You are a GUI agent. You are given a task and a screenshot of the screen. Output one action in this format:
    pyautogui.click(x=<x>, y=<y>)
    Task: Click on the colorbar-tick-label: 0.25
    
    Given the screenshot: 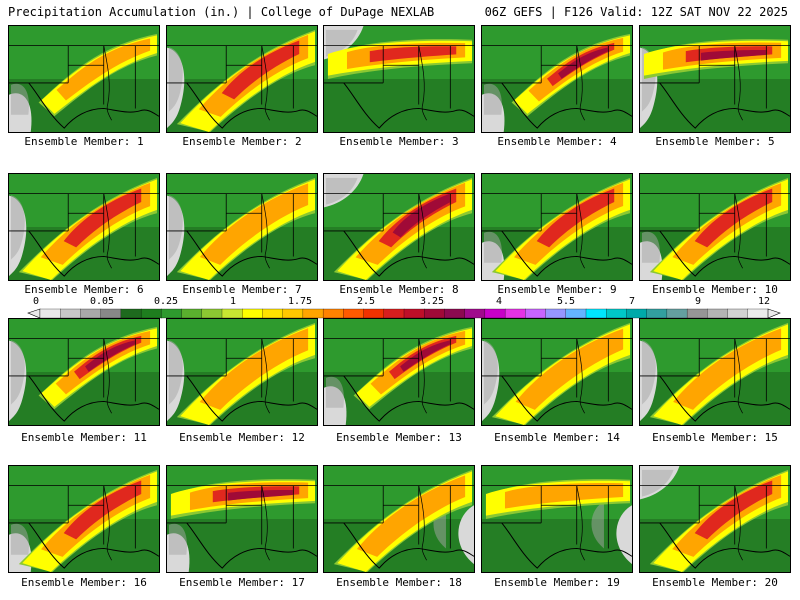 What is the action you would take?
    pyautogui.click(x=166, y=301)
    